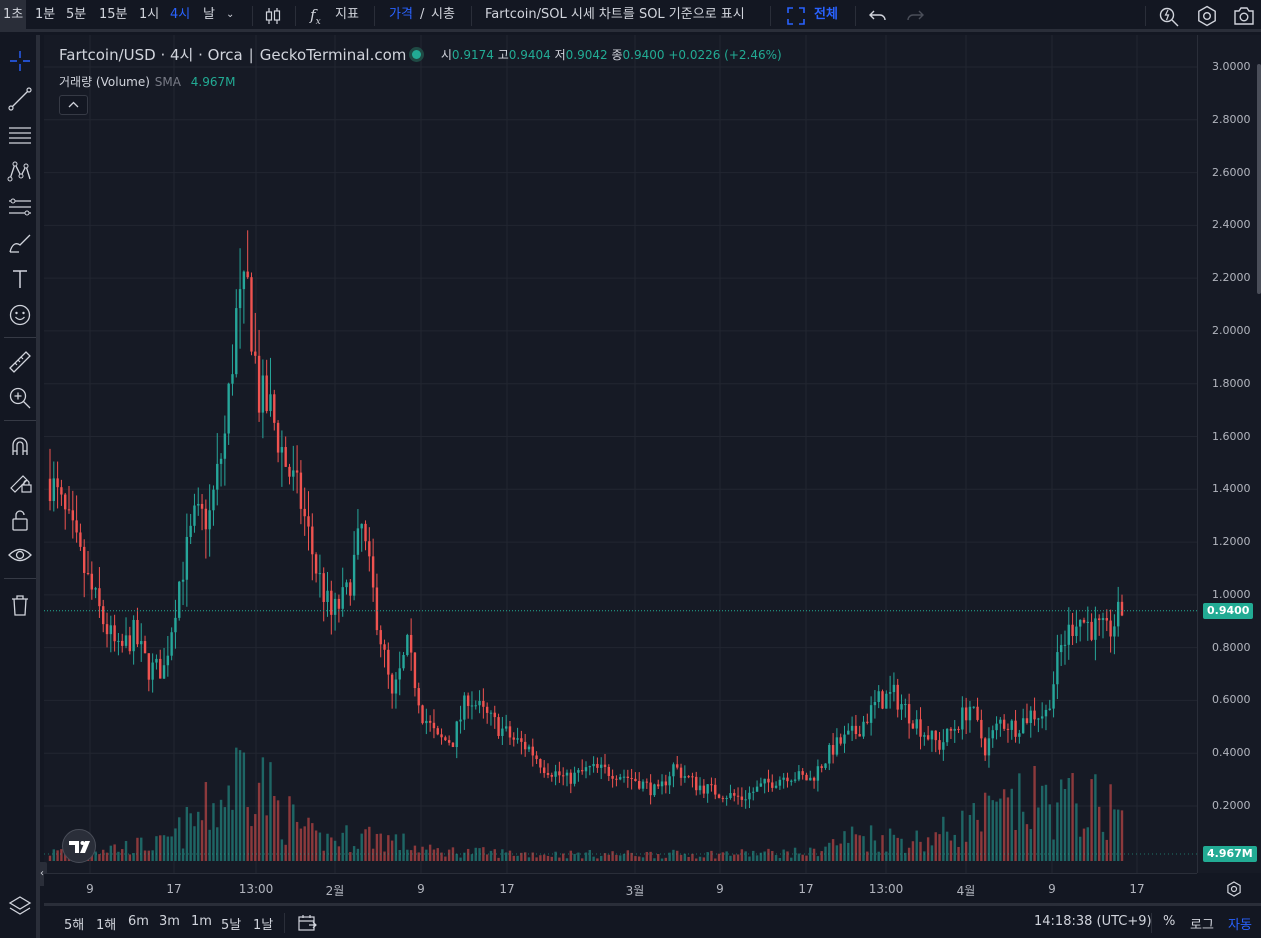 This screenshot has height=938, width=1261. Describe the element at coordinates (347, 14) in the screenshot. I see `indicators-button: 지표` at that location.